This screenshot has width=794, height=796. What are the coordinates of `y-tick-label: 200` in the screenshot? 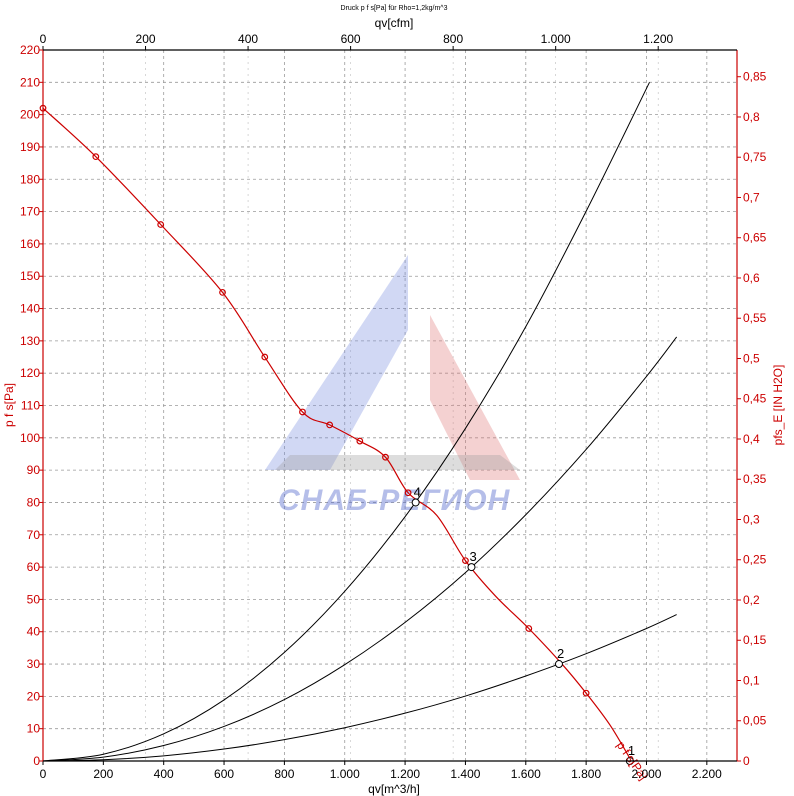 It's located at (30, 115).